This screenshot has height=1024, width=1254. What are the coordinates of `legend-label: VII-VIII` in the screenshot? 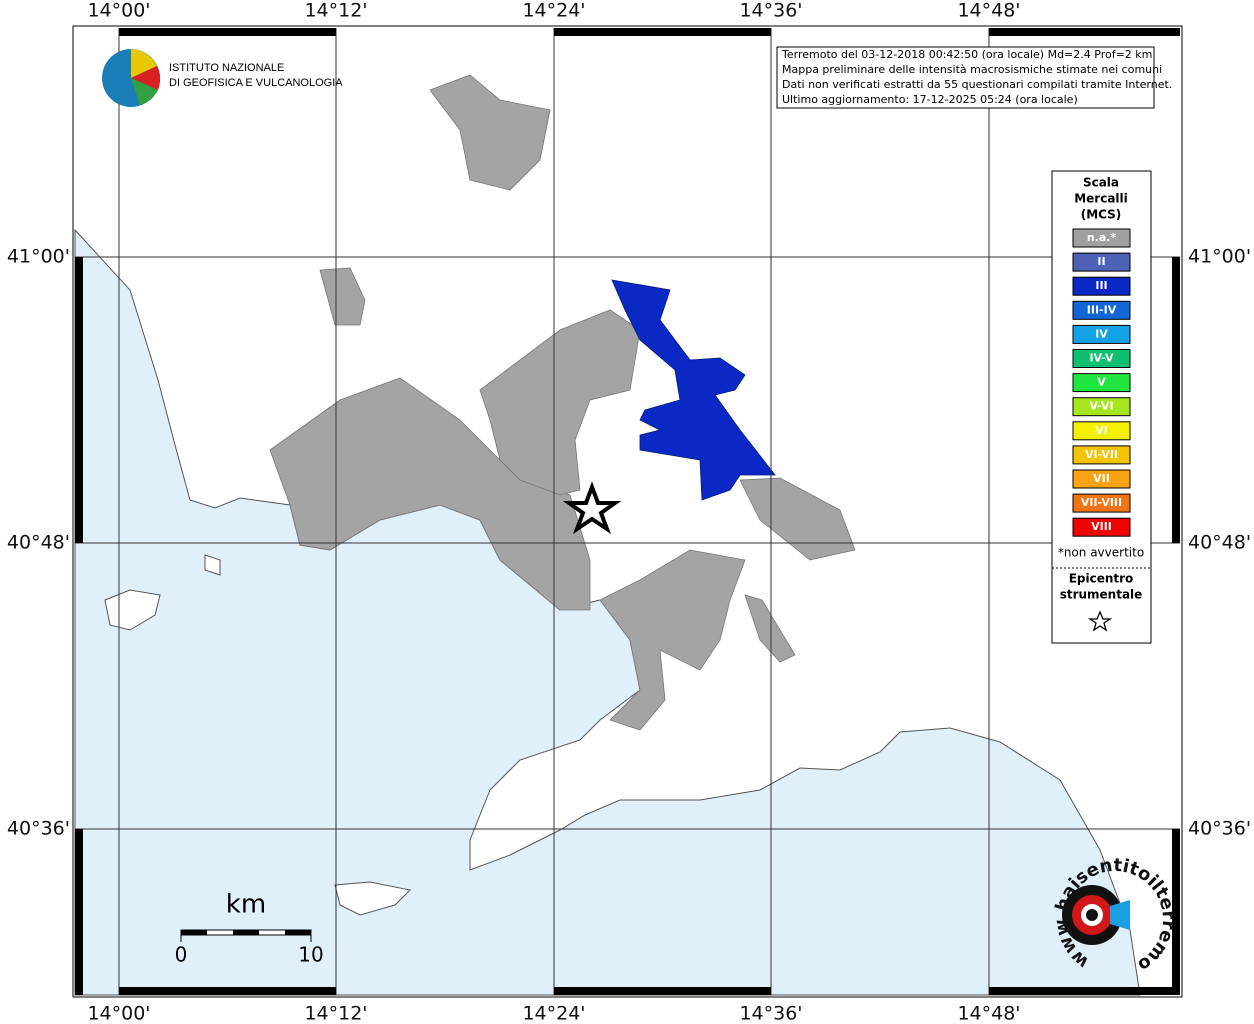 It's located at (1101, 502).